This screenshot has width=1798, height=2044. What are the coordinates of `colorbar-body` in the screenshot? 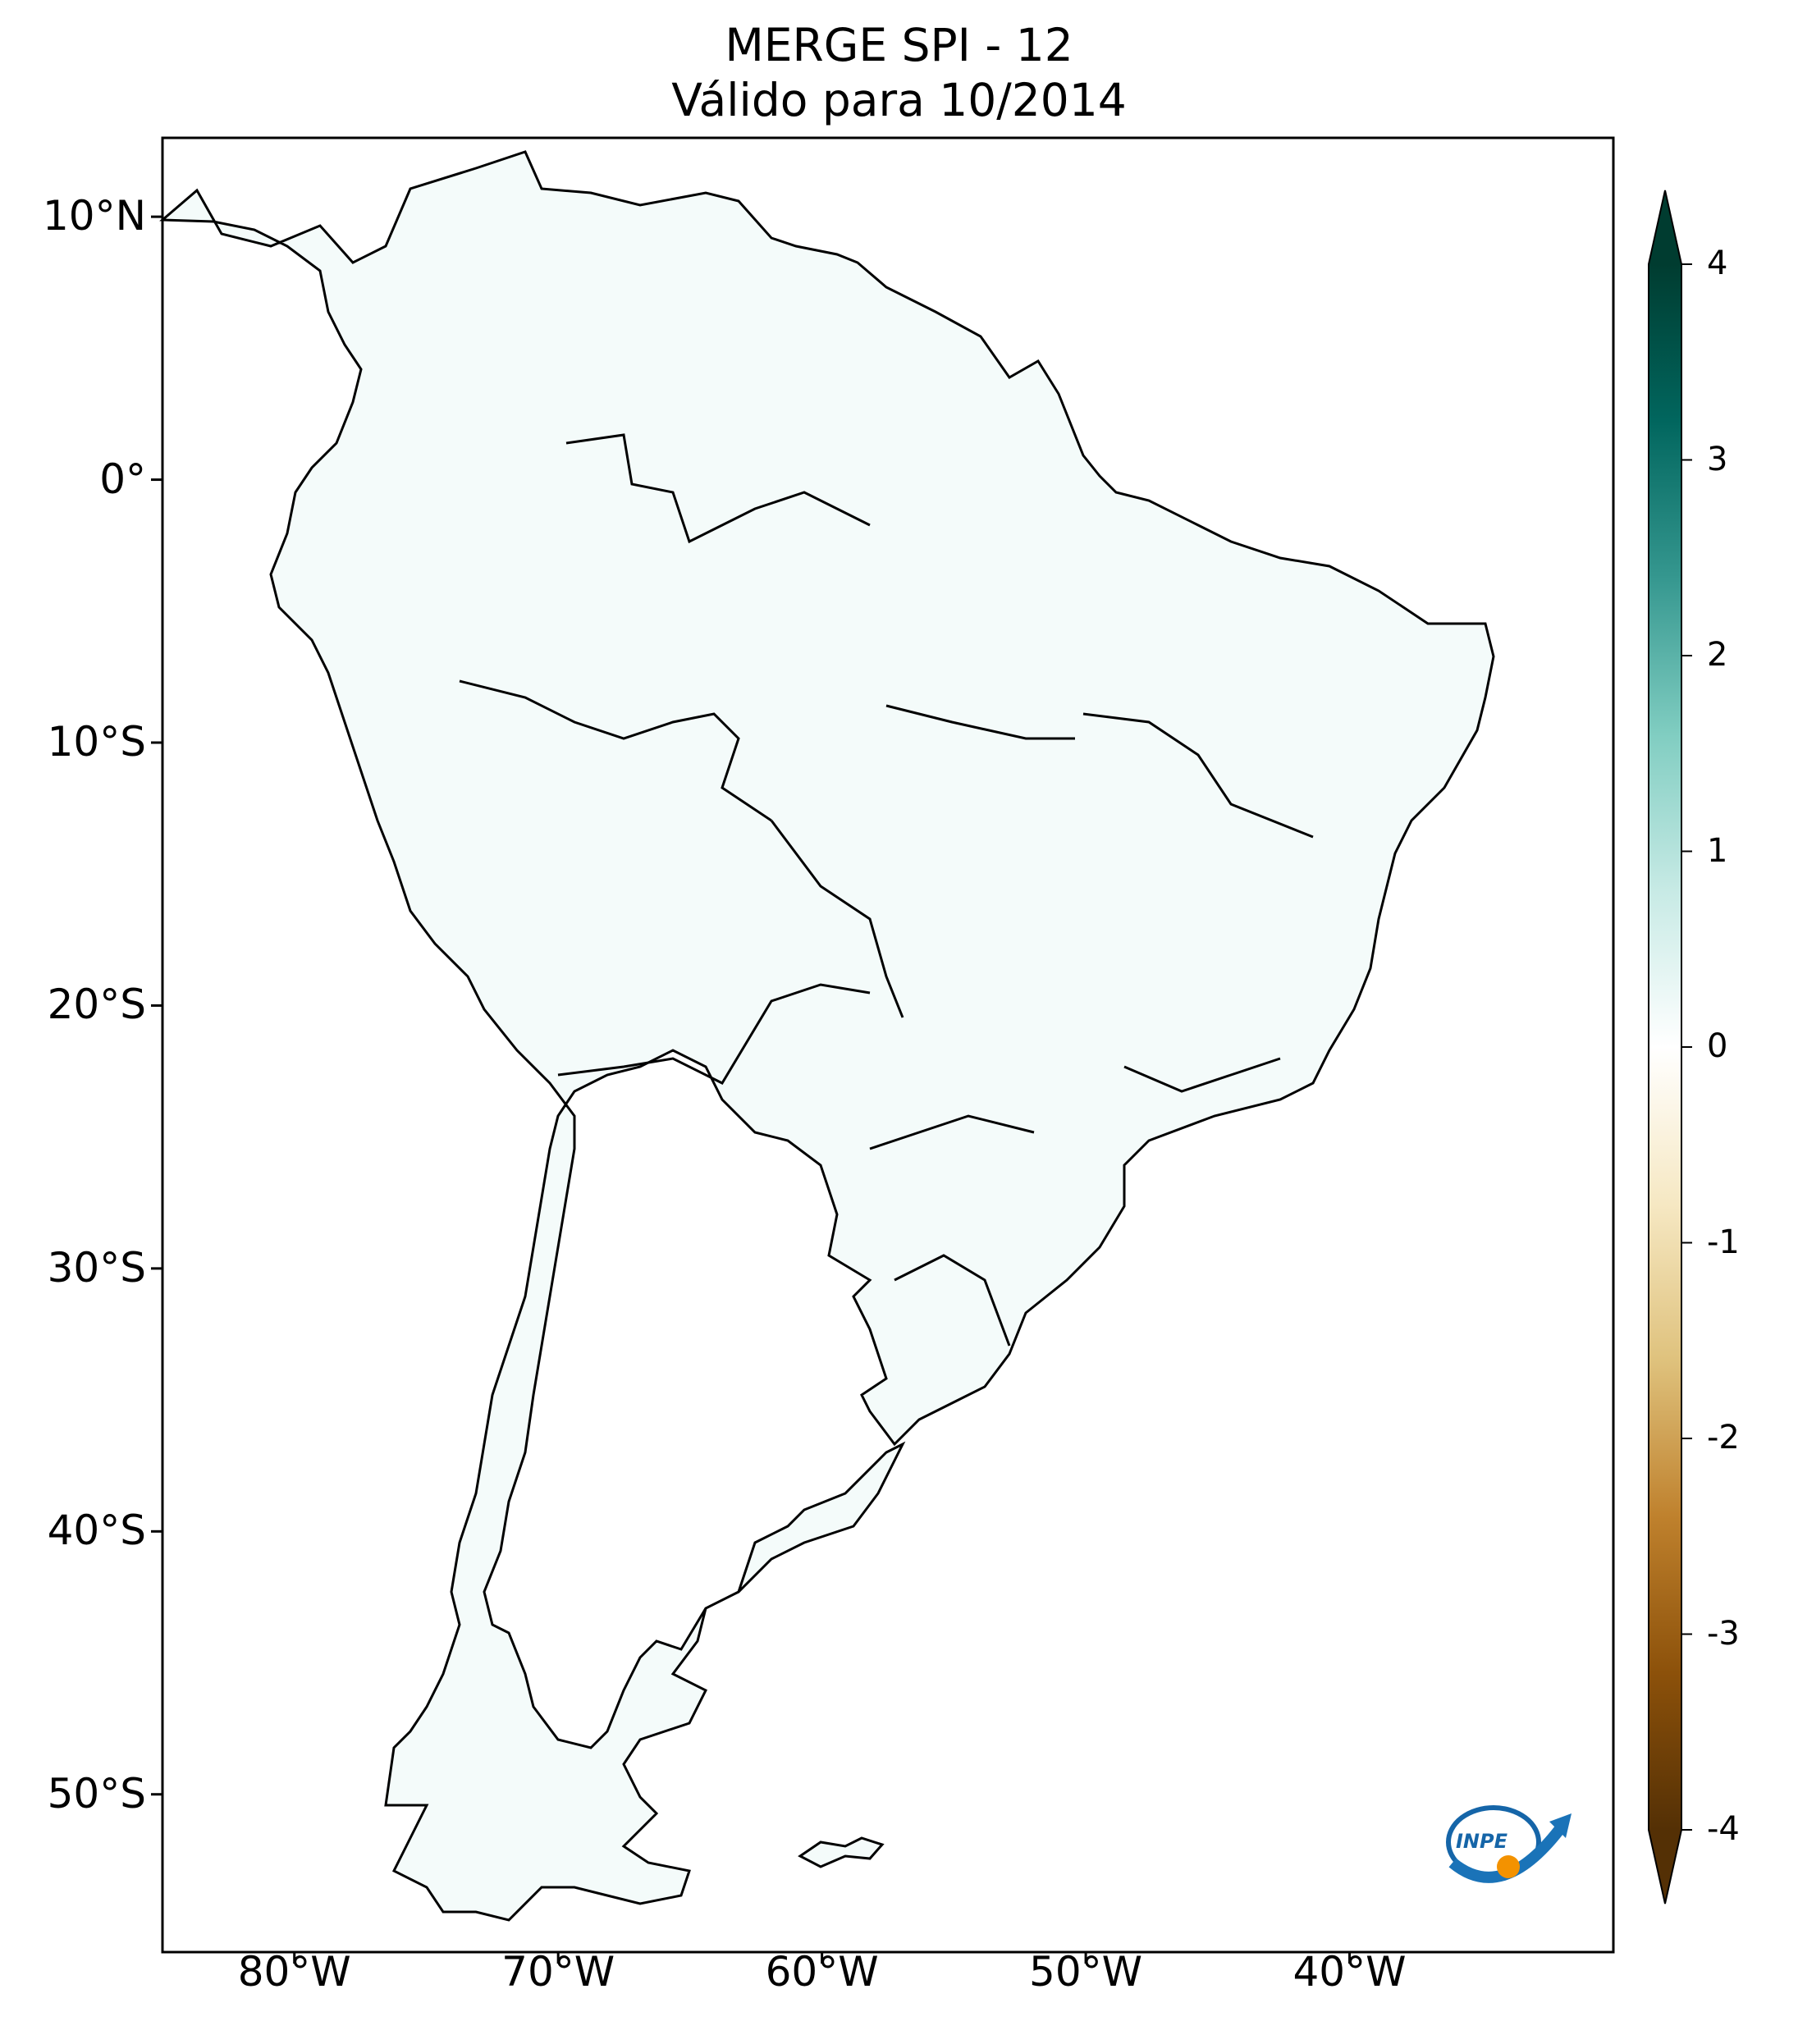 It's located at (1665, 1047).